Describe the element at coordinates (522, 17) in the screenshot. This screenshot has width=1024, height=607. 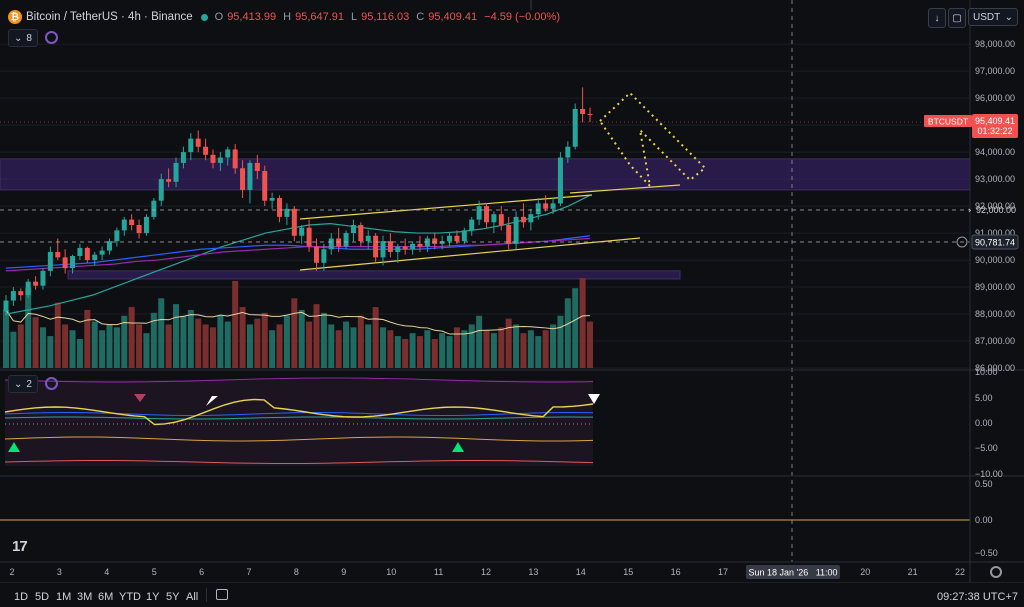
I see `ohlc-change: −4.59 (−0.00%)` at that location.